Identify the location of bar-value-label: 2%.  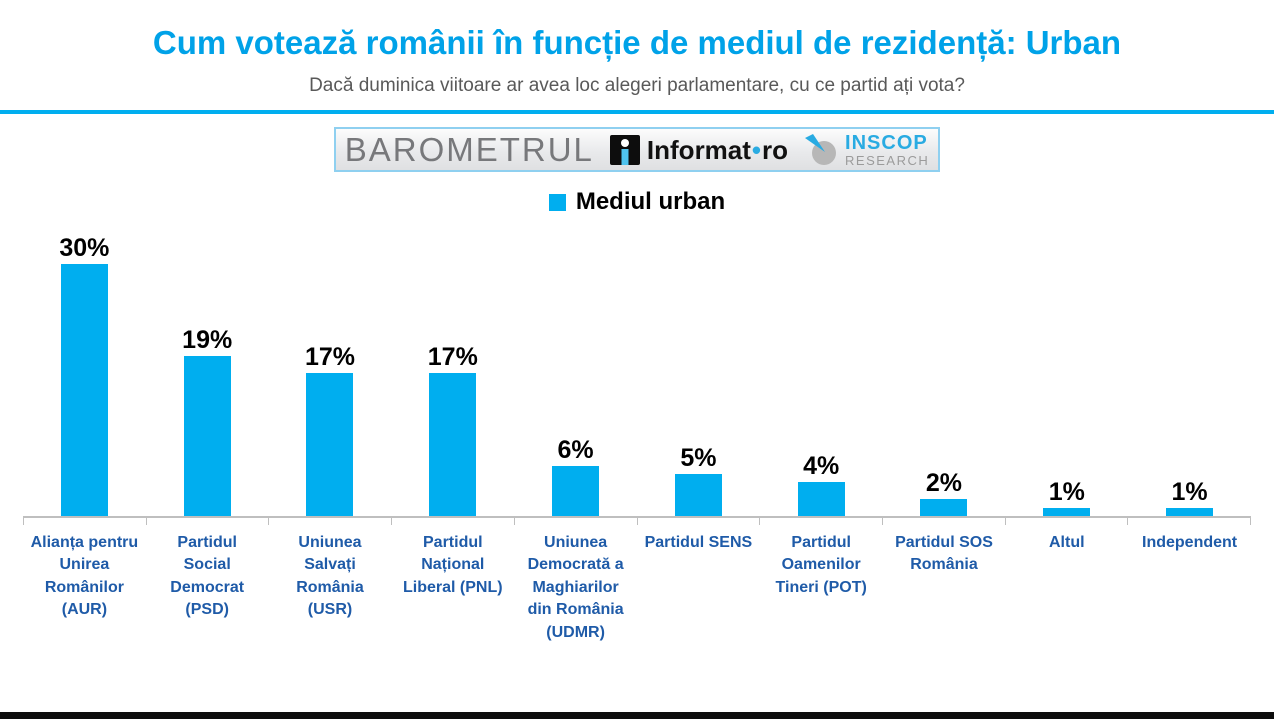
(944, 483).